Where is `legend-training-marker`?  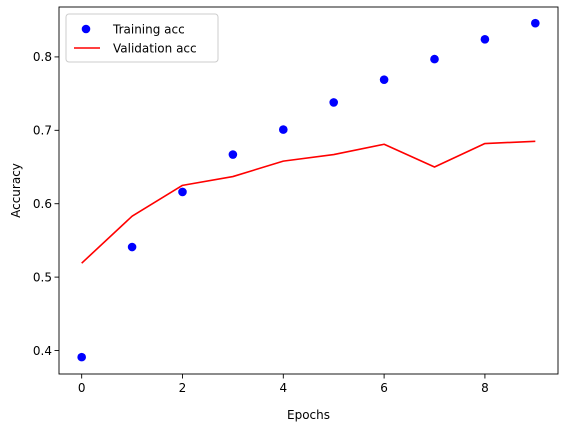
legend-training-marker is located at coordinates (86, 29).